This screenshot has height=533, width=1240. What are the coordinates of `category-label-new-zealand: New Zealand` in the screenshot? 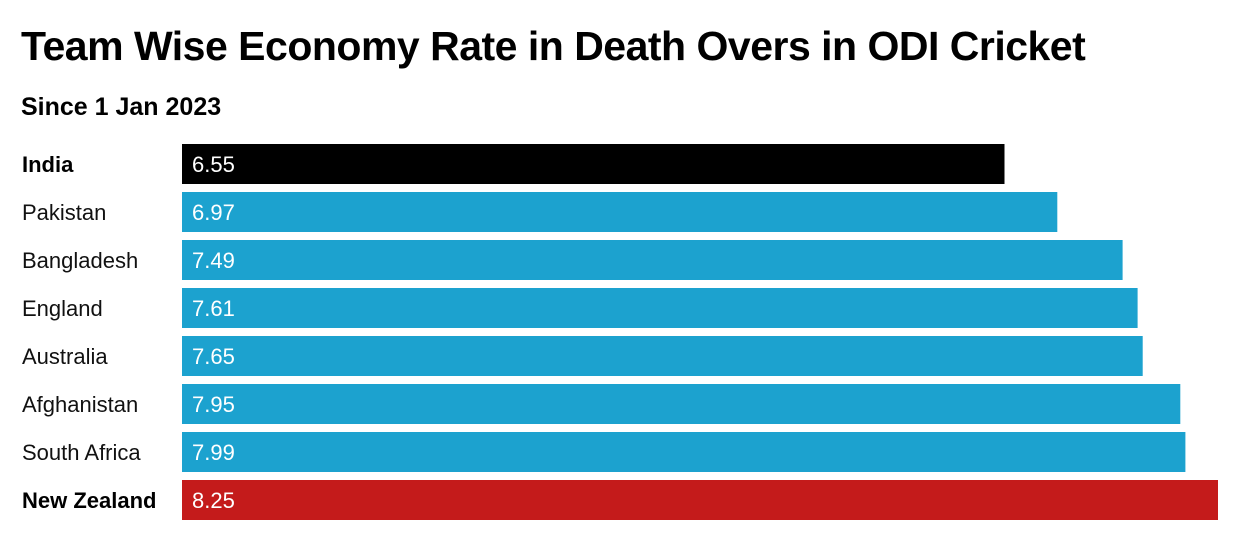 It's located at (89, 500).